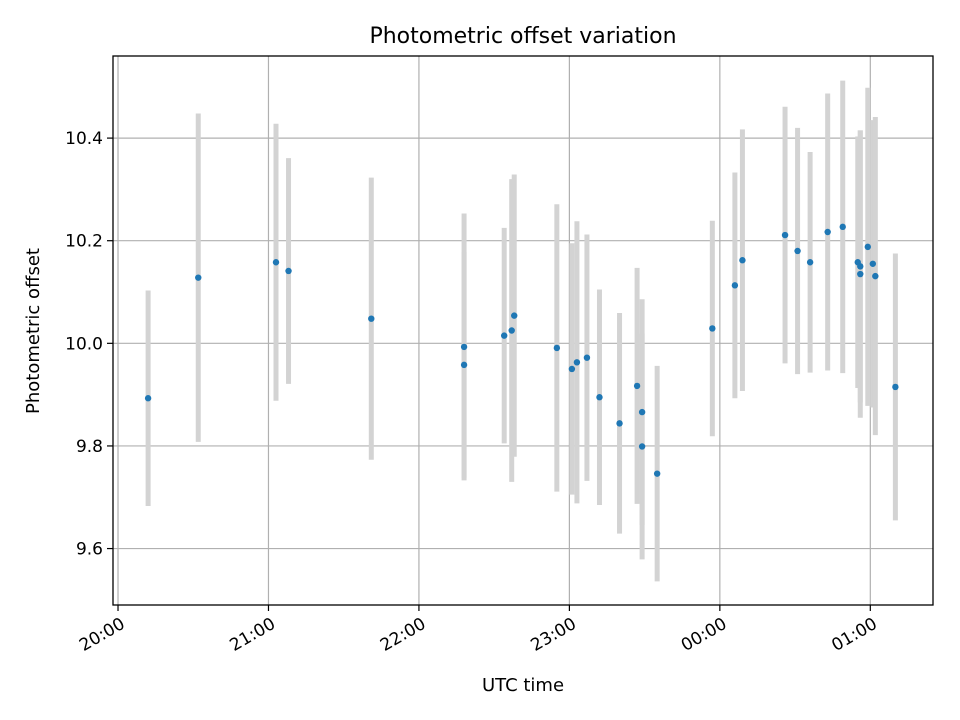 The width and height of the screenshot is (960, 720). Describe the element at coordinates (89, 447) in the screenshot. I see `y-tick-label: 9.8` at that location.